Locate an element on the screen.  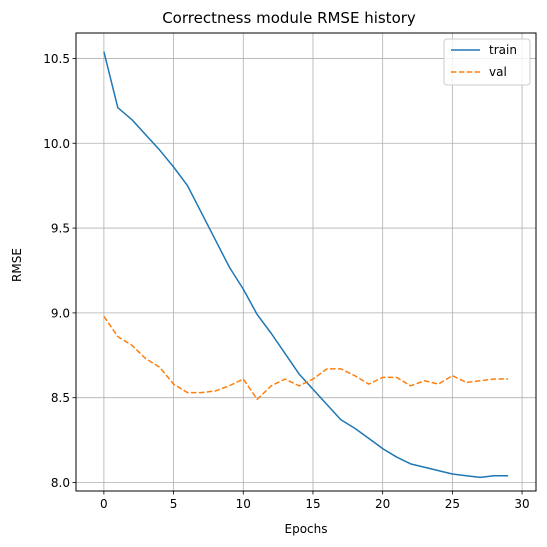
y-tick-label: 8.0 is located at coordinates (60, 483).